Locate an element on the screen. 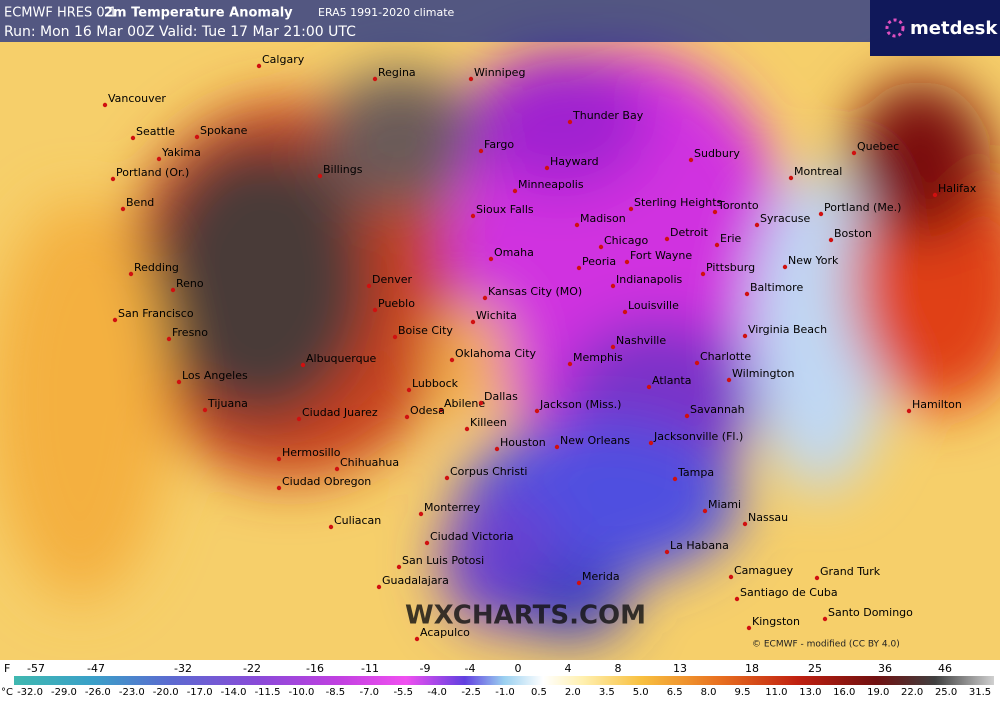  c-label: -14.0 is located at coordinates (234, 692).